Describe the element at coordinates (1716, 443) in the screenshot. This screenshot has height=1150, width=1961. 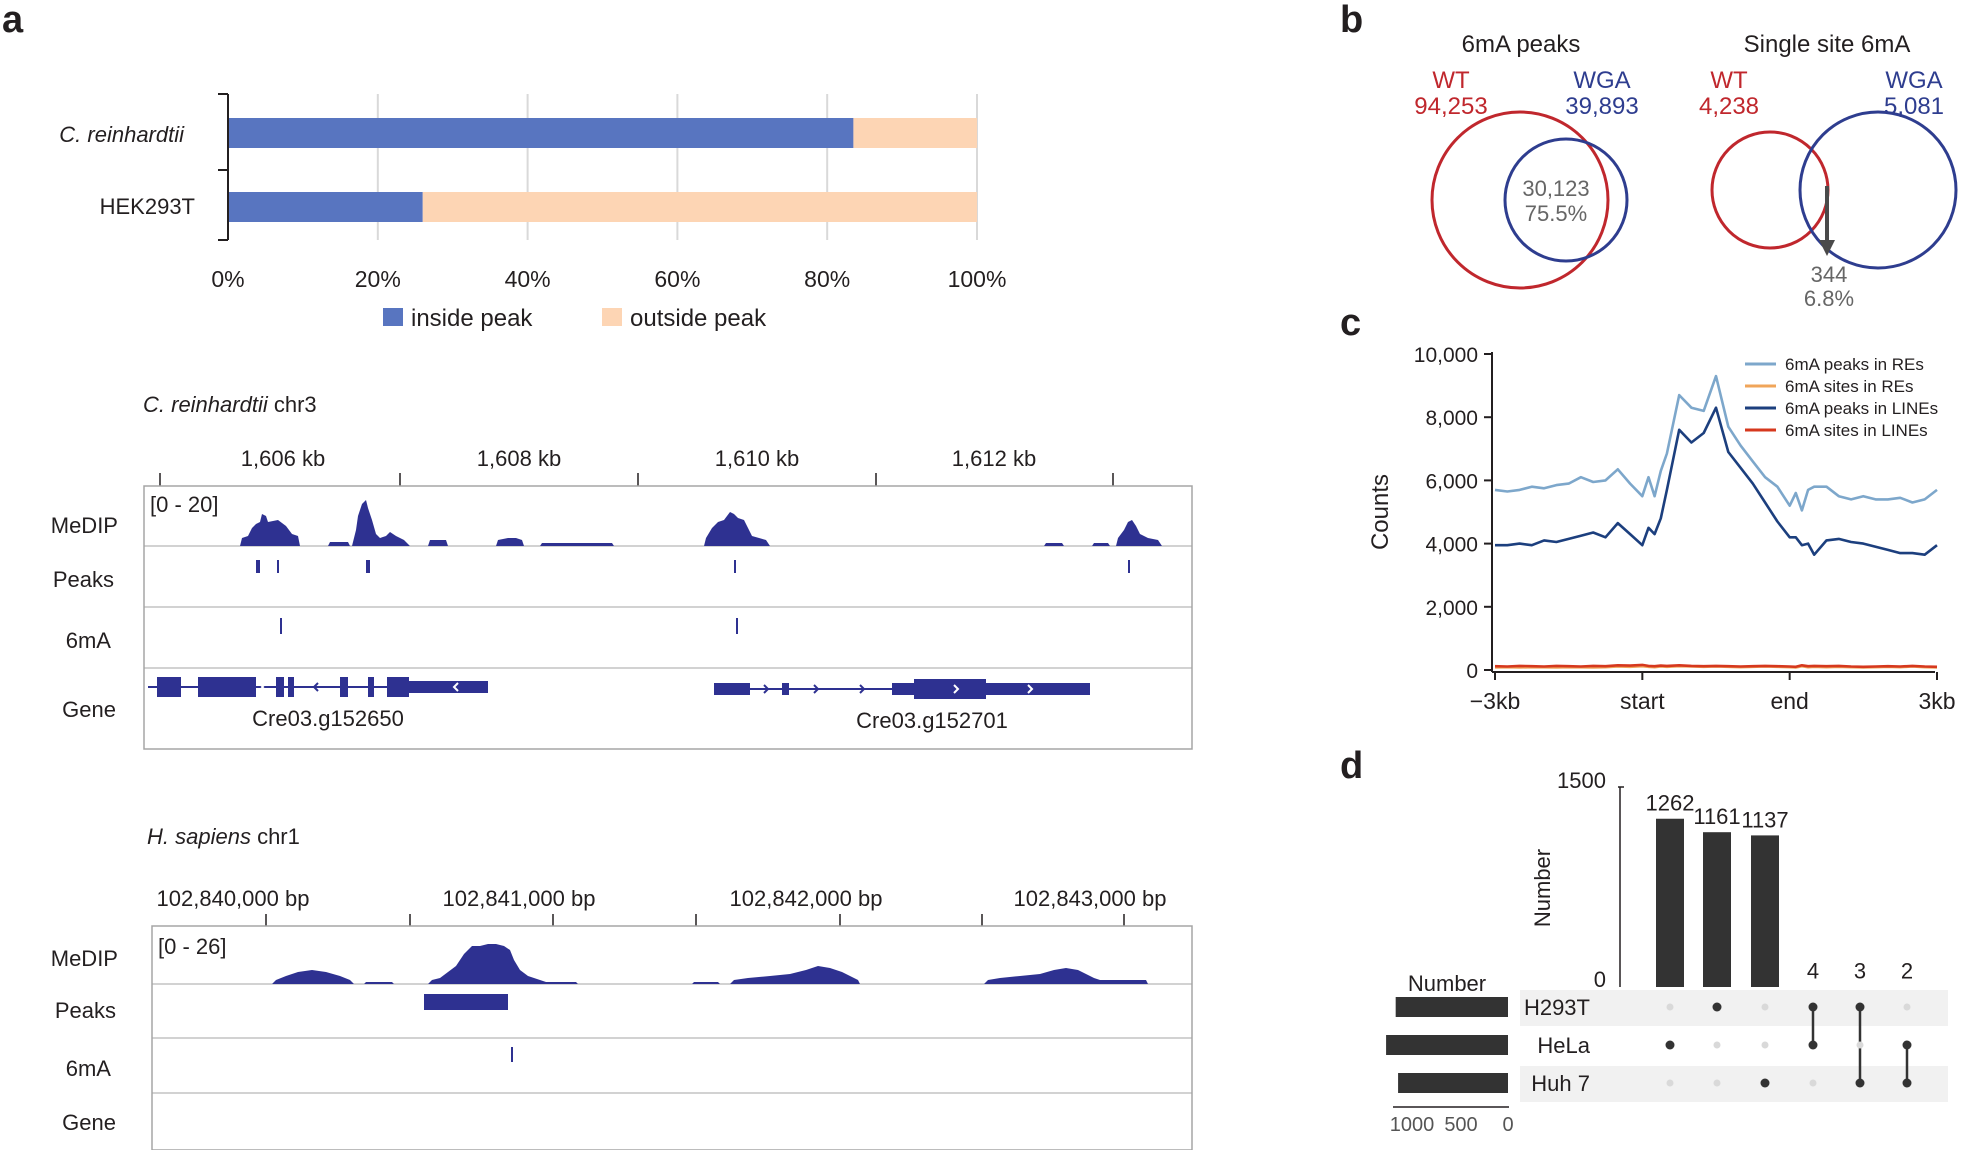
I see `series-line` at that location.